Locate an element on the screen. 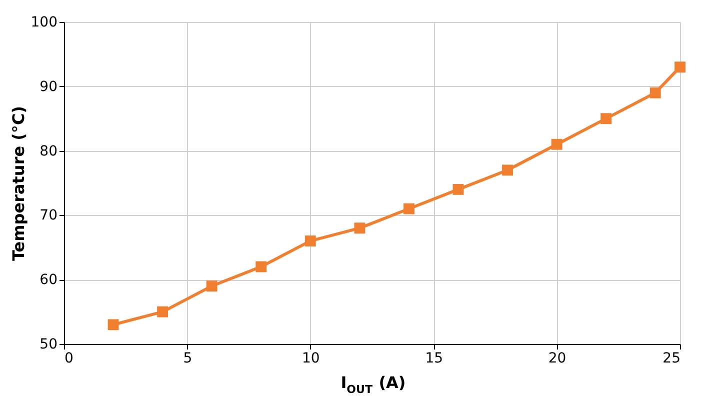 Image resolution: width=714 pixels, height=408 pixels. y-axis-title: Temperature (°C) is located at coordinates (18, 184).